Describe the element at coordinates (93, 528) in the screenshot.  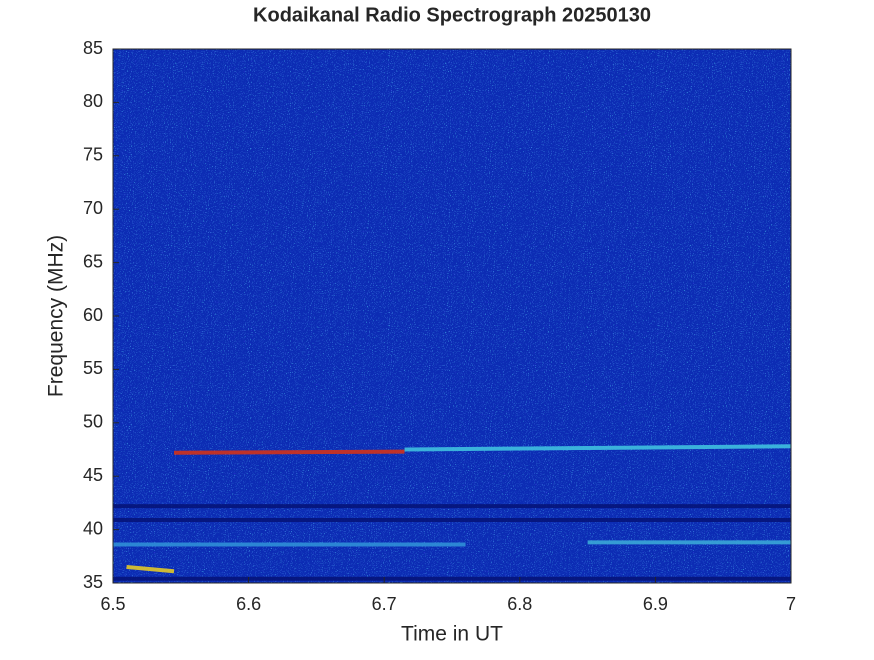
I see `y-tick-label: 40` at that location.